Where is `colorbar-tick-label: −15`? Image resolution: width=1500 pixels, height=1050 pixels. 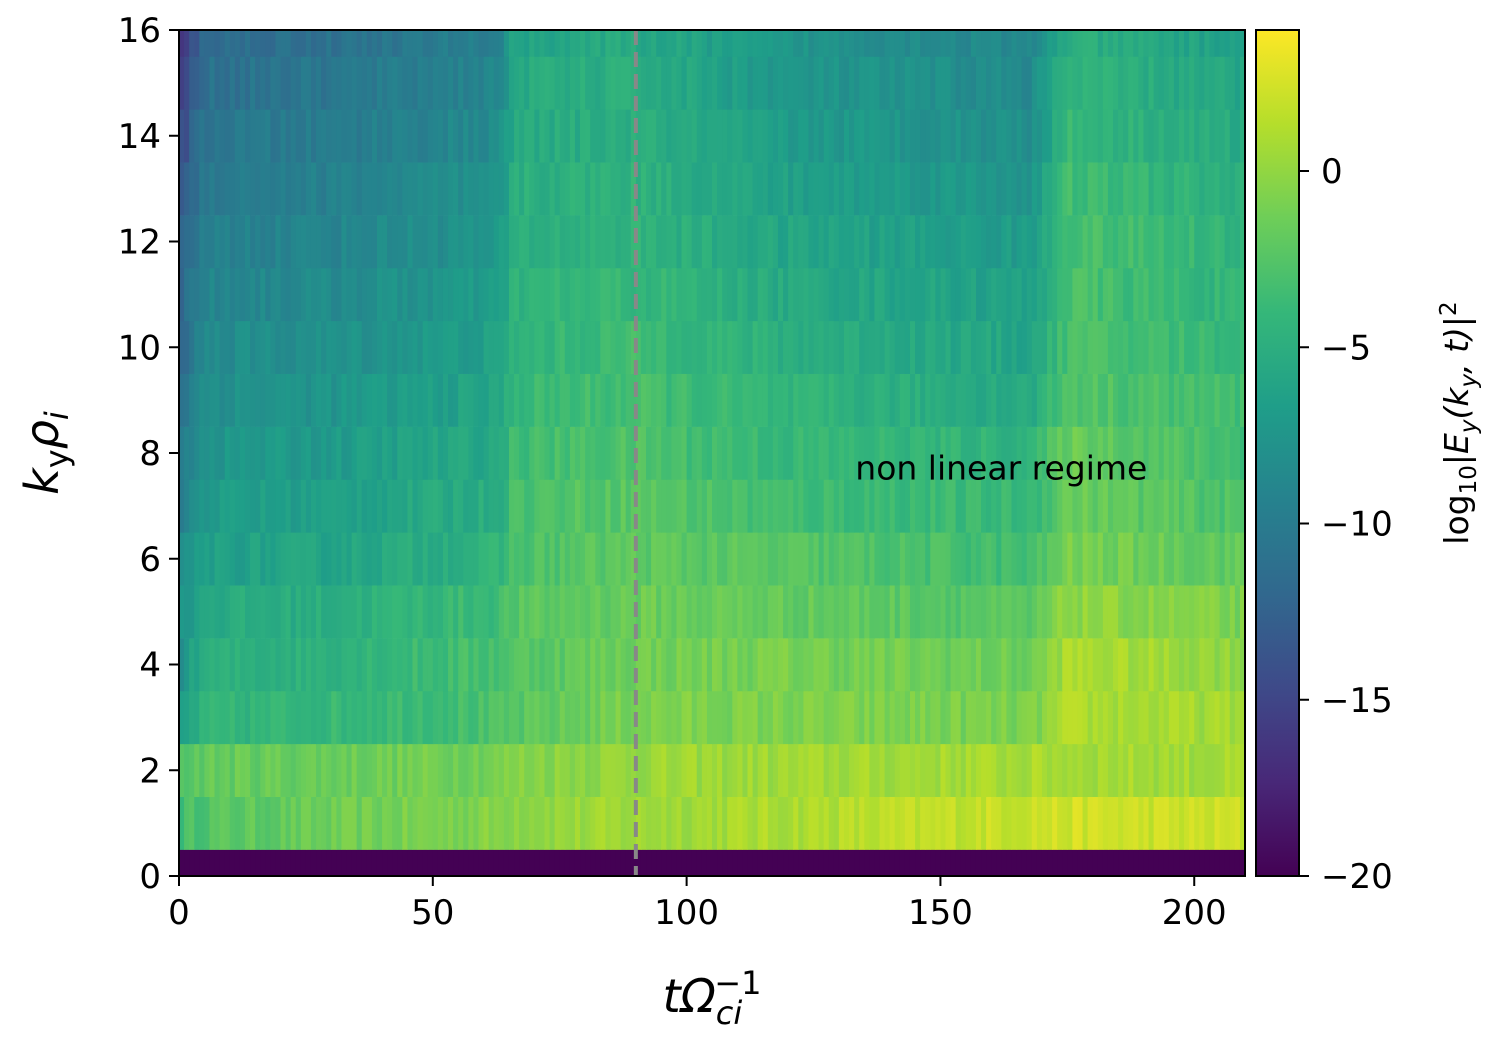
colorbar-tick-label: −15 is located at coordinates (1357, 701).